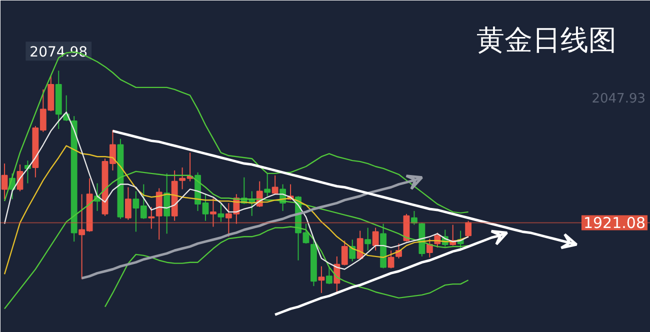 This screenshot has width=650, height=332. What do you see at coordinates (59, 52) in the screenshot?
I see `annotation: 2074.98` at bounding box center [59, 52].